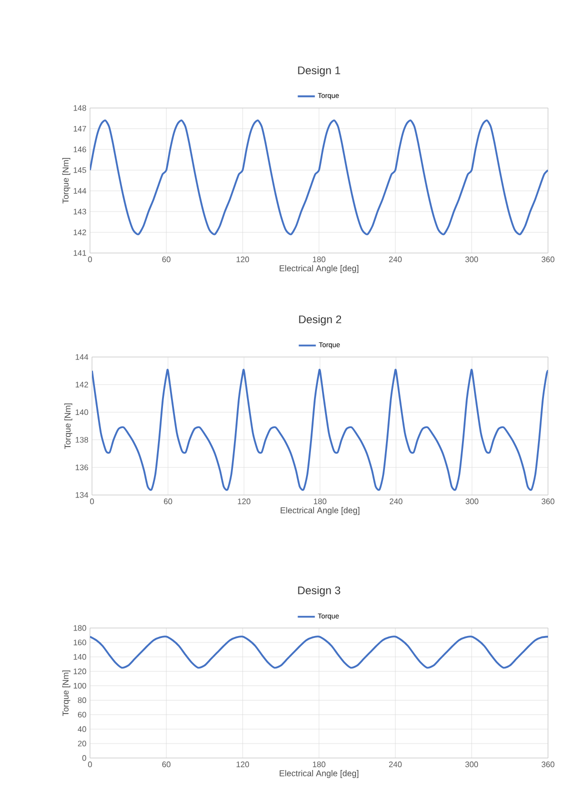  What do you see at coordinates (80, 149) in the screenshot?
I see `y-tick-label: 146` at bounding box center [80, 149].